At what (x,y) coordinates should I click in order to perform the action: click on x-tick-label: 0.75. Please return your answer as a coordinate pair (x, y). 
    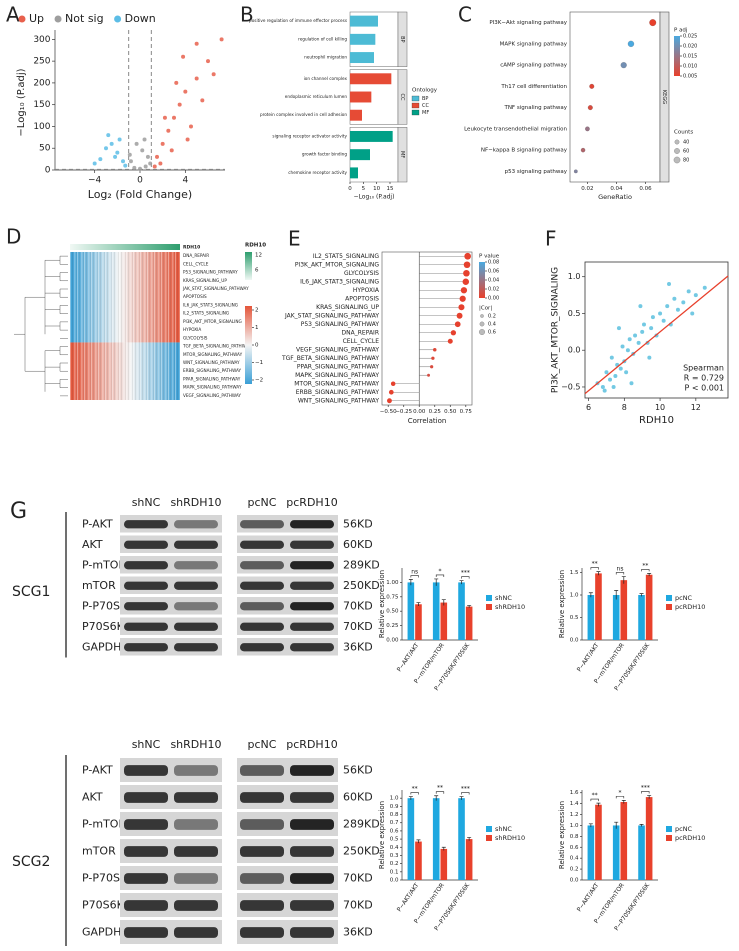
    Looking at the image, I should click on (466, 412).